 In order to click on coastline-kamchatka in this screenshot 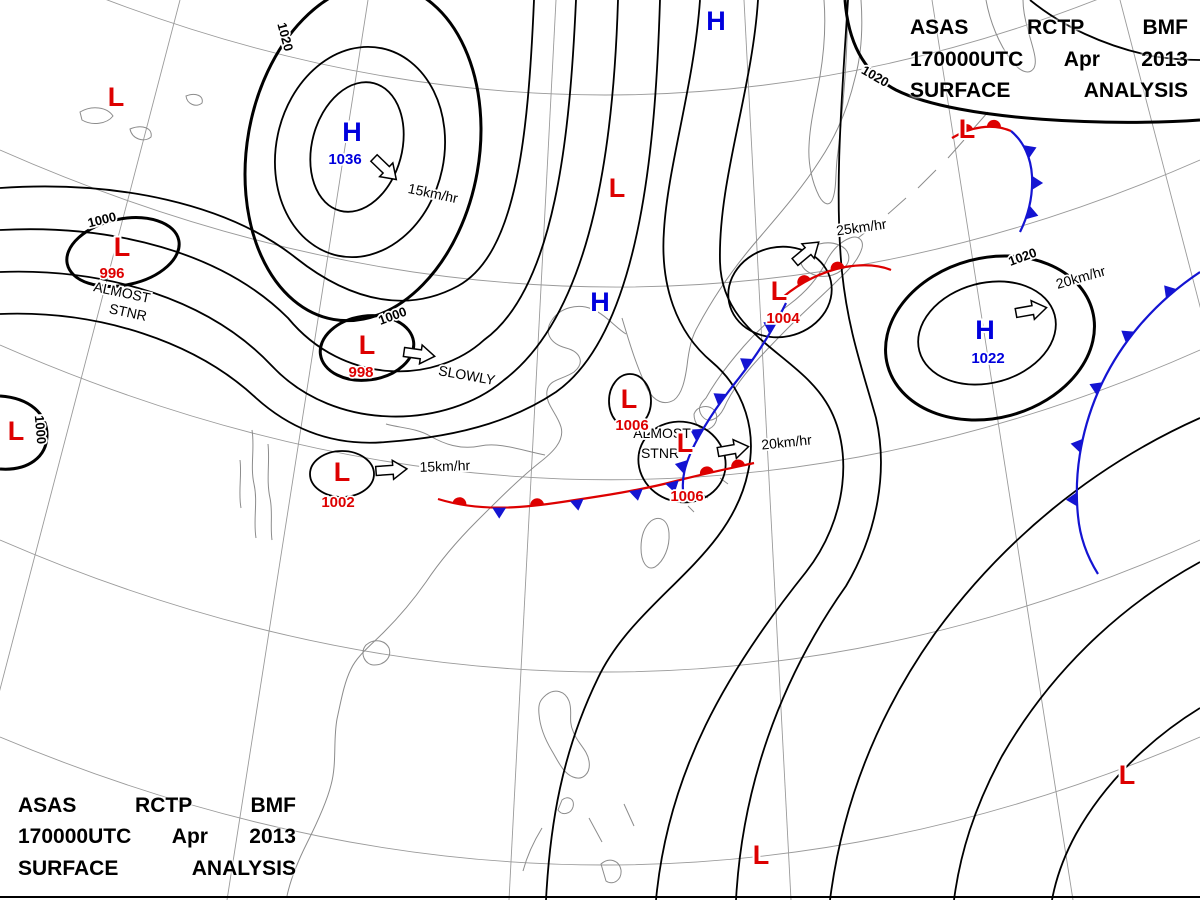, I will do `click(1010, 36)`.